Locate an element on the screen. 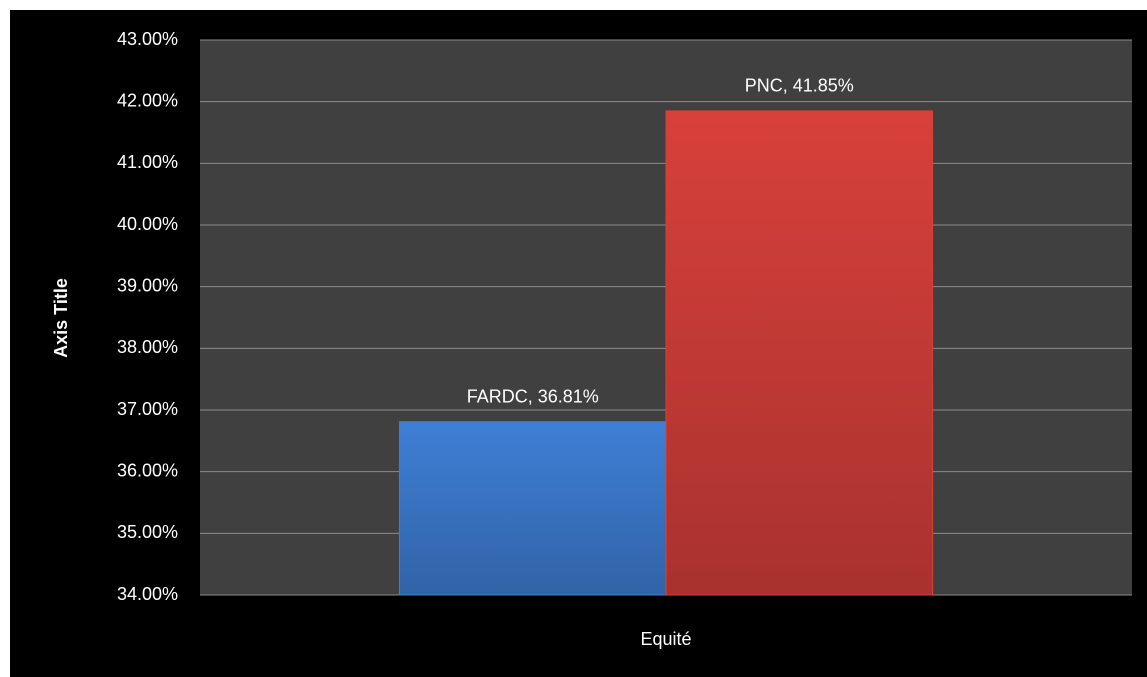 The image size is (1147, 677). bar is located at coordinates (532, 508).